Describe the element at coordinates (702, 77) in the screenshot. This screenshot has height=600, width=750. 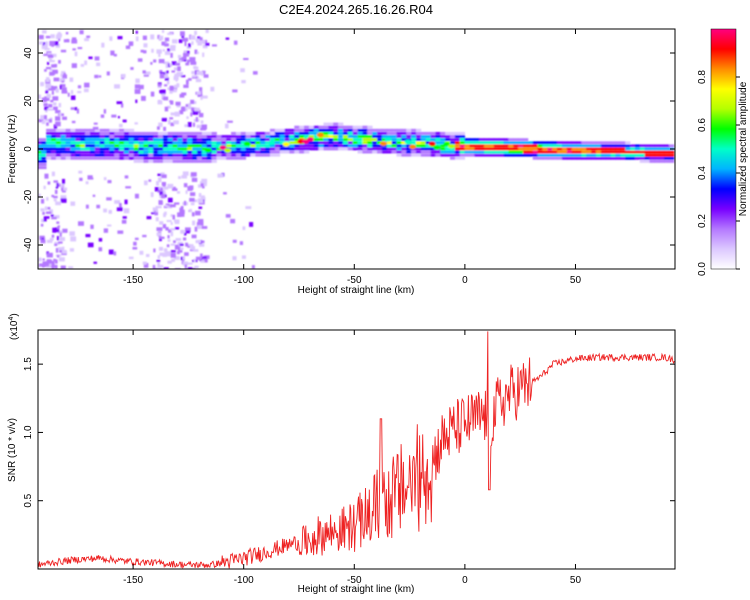
I see `colorbar-tick-label: 0.8` at that location.